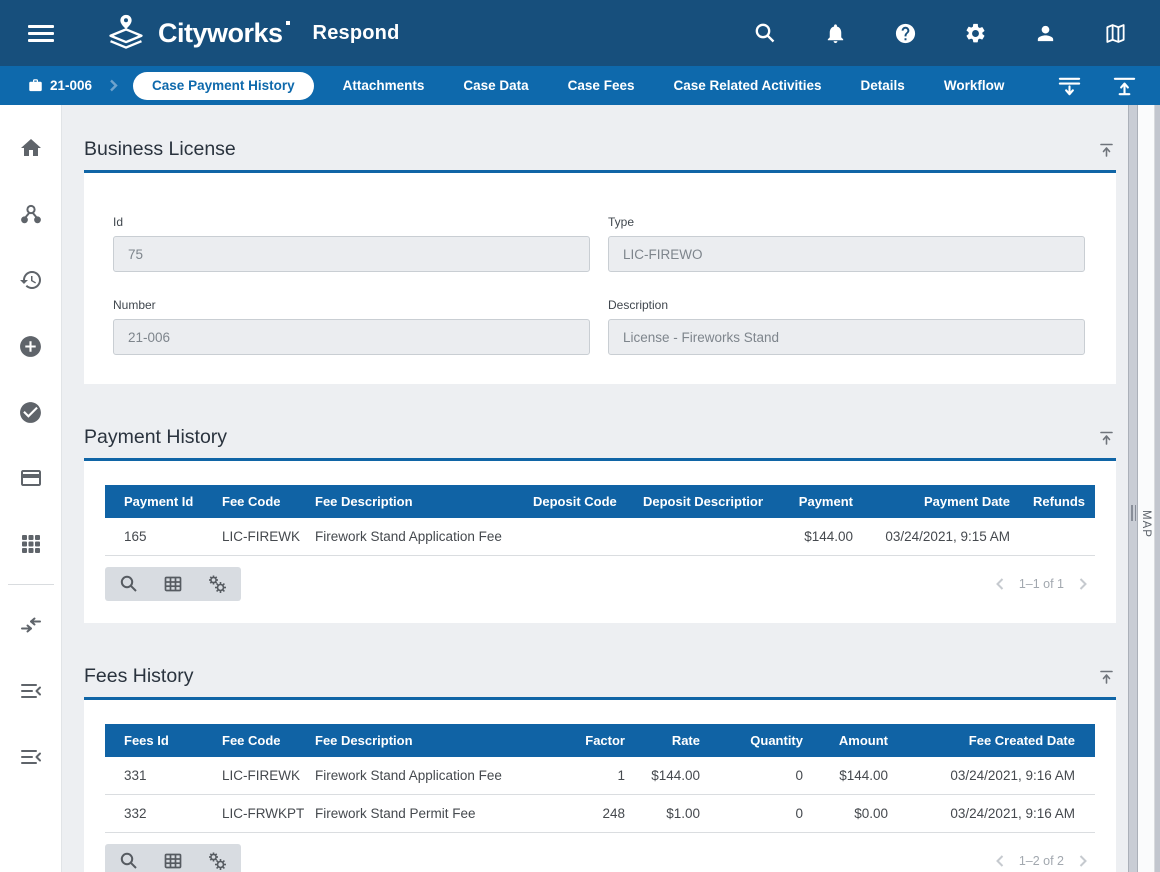 This screenshot has width=1160, height=872. Describe the element at coordinates (113, 85) in the screenshot. I see `chevron-right-icon` at that location.